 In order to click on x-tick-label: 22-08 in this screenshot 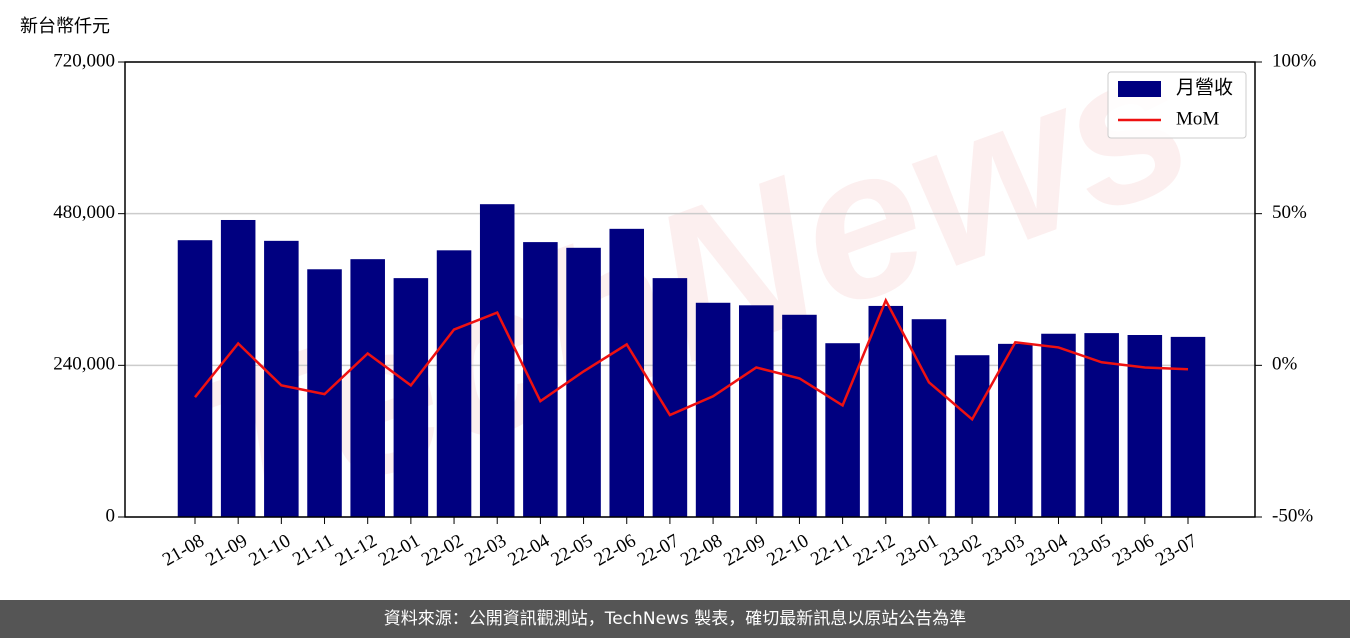, I will do `click(701, 550)`.